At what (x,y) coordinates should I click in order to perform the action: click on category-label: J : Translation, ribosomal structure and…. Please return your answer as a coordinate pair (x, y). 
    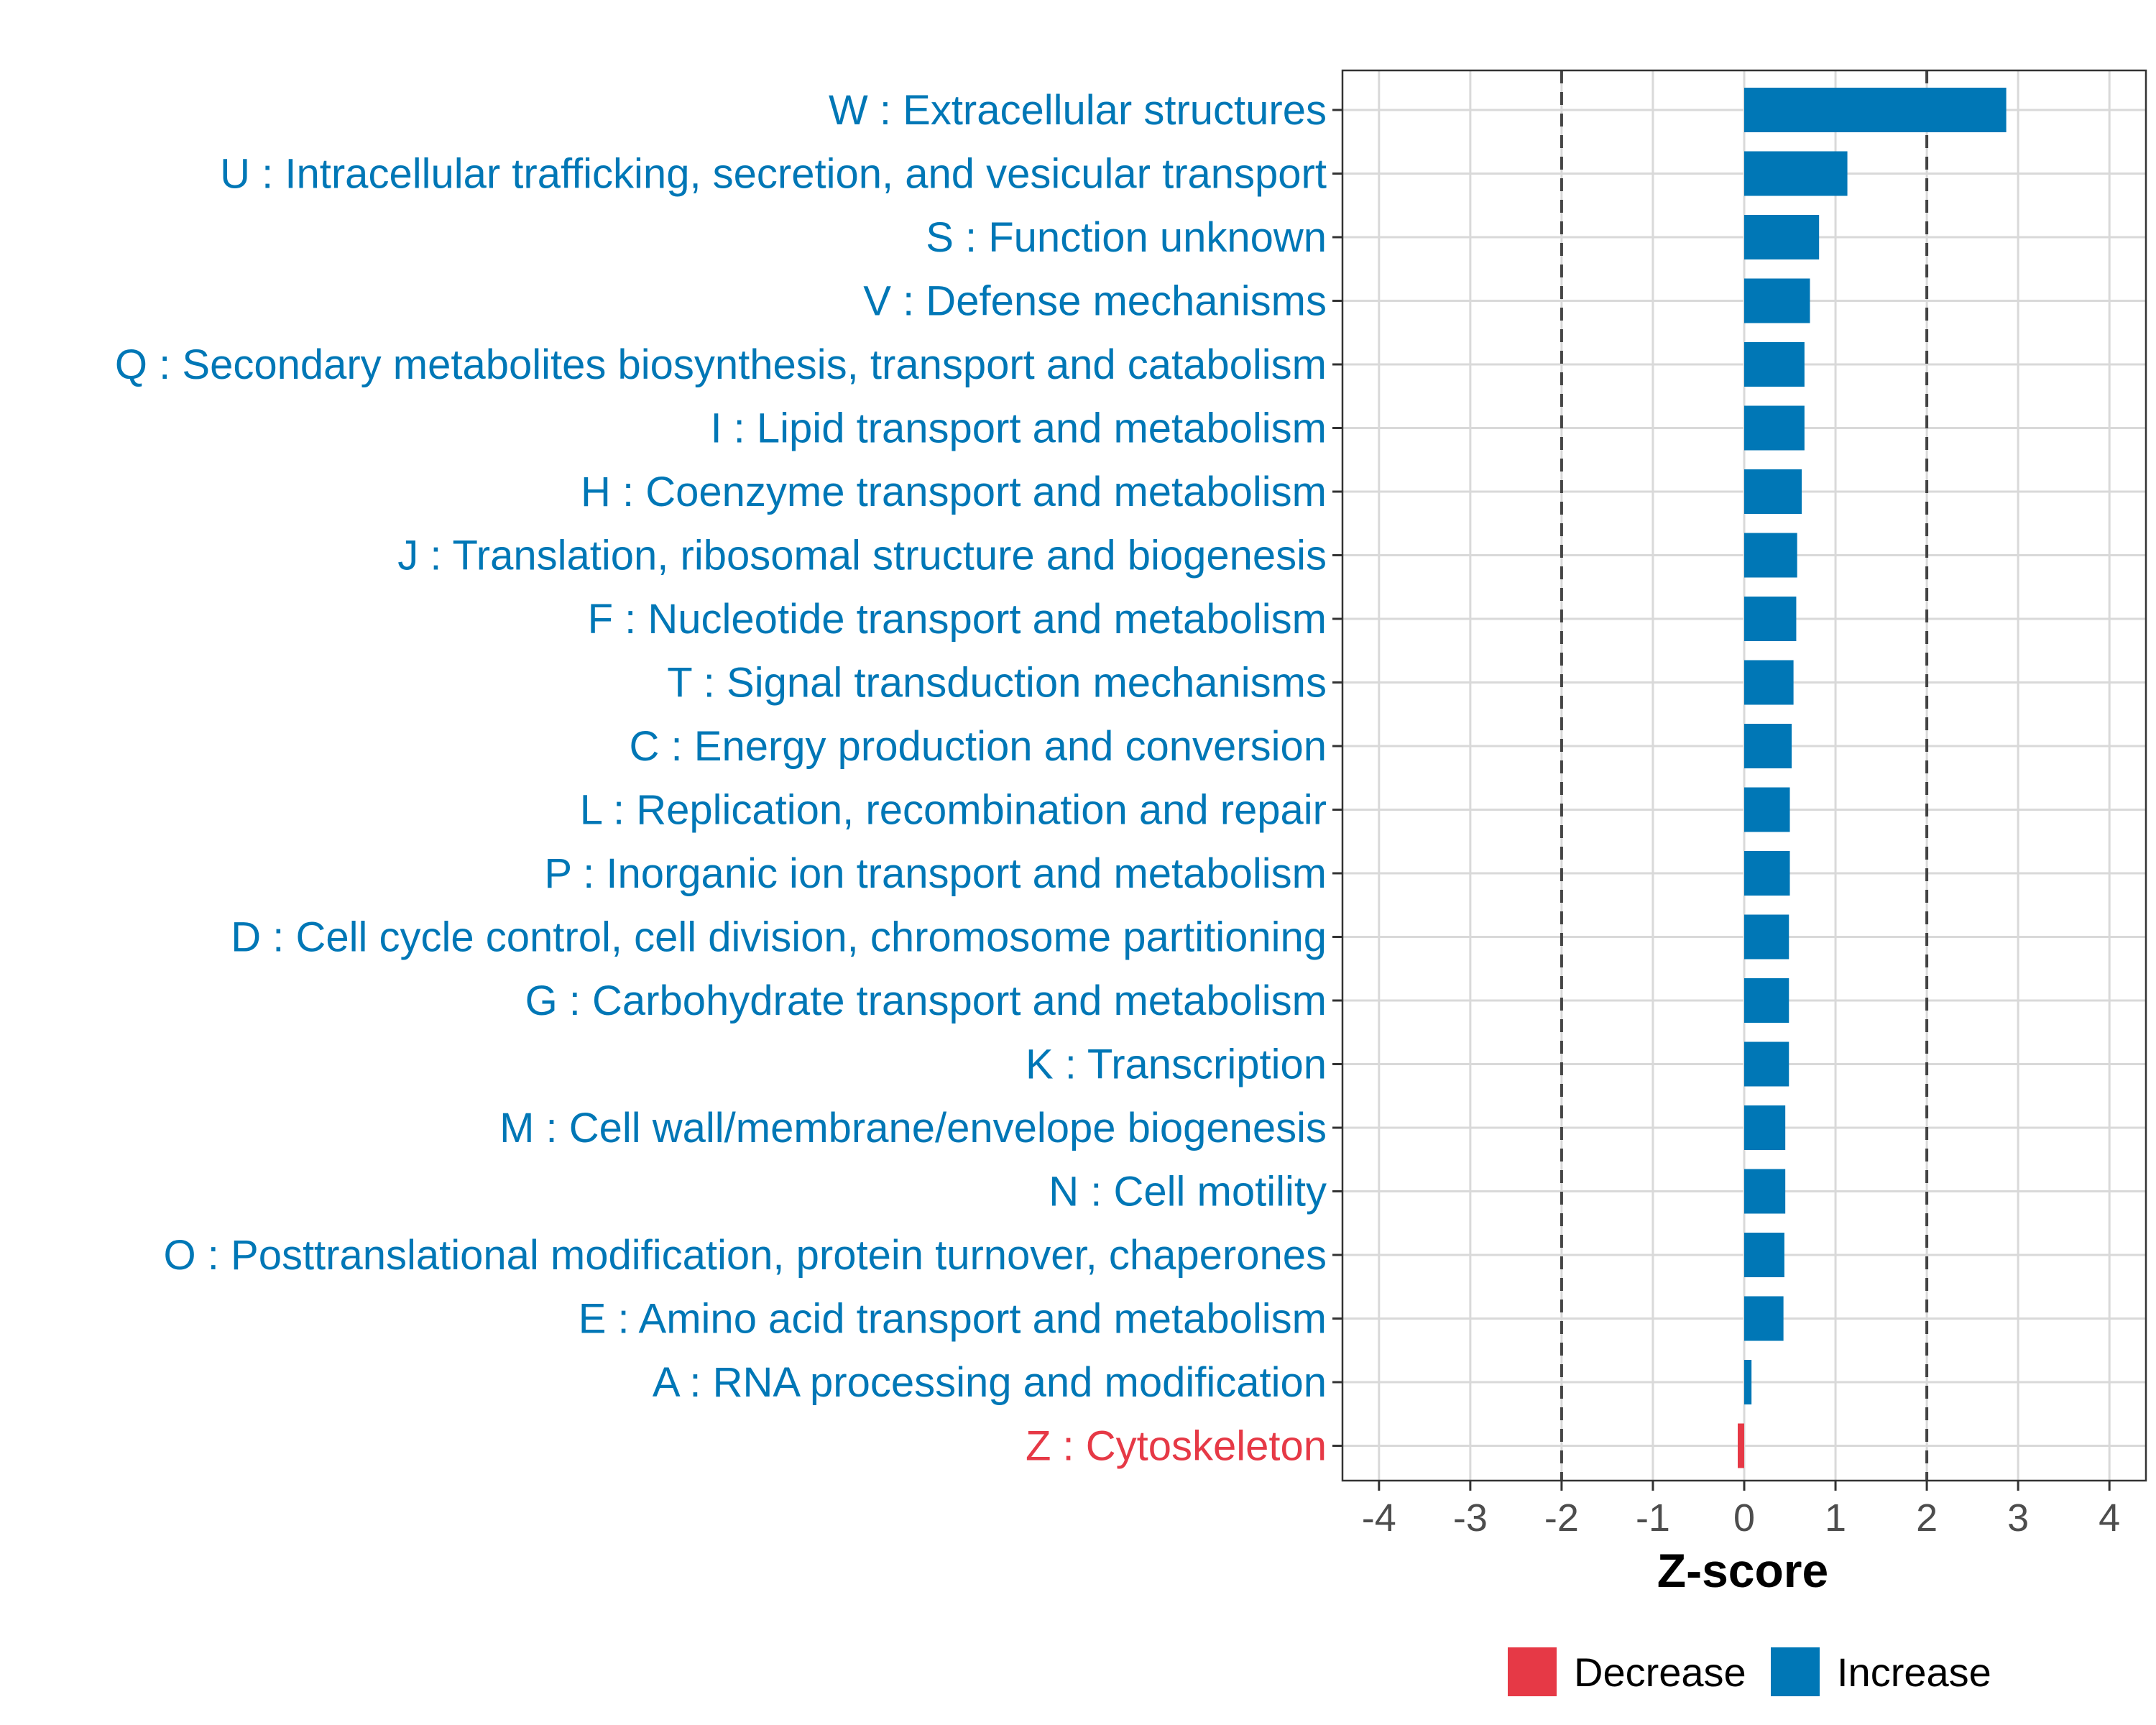
    Looking at the image, I should click on (862, 556).